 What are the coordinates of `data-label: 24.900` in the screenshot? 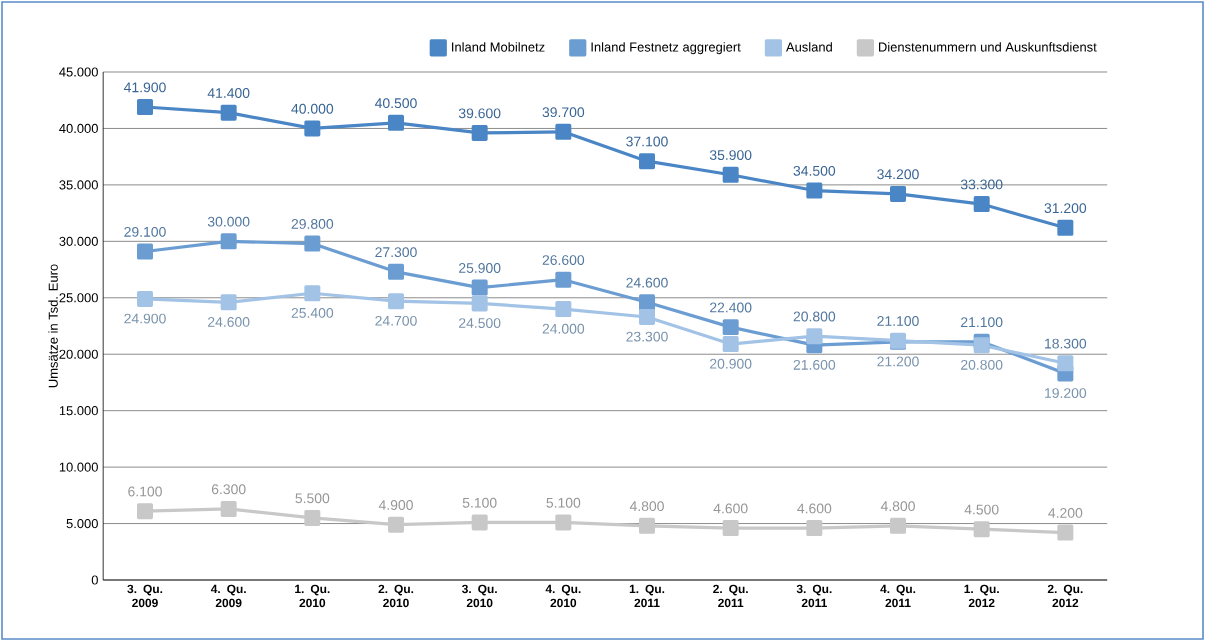 It's located at (145, 318).